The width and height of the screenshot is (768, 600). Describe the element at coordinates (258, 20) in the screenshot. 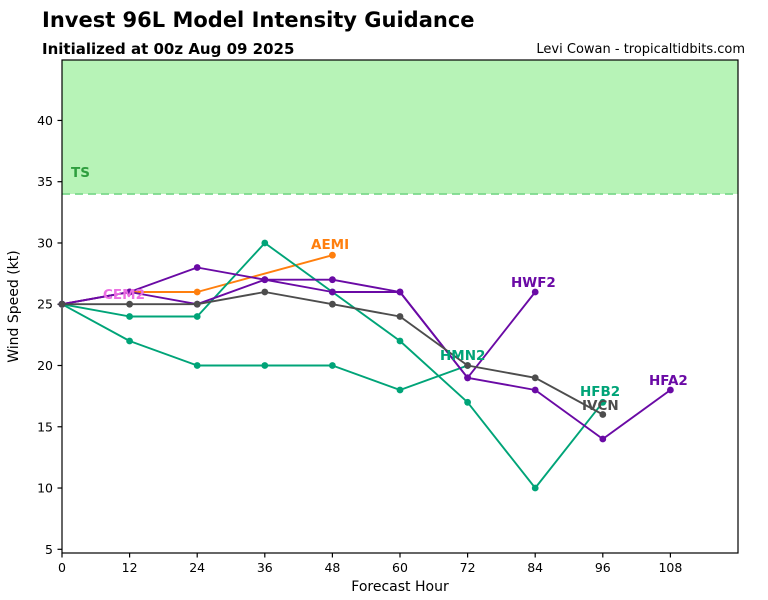

I see `chart-title: Invest 96L Model Intensity Guidance` at that location.